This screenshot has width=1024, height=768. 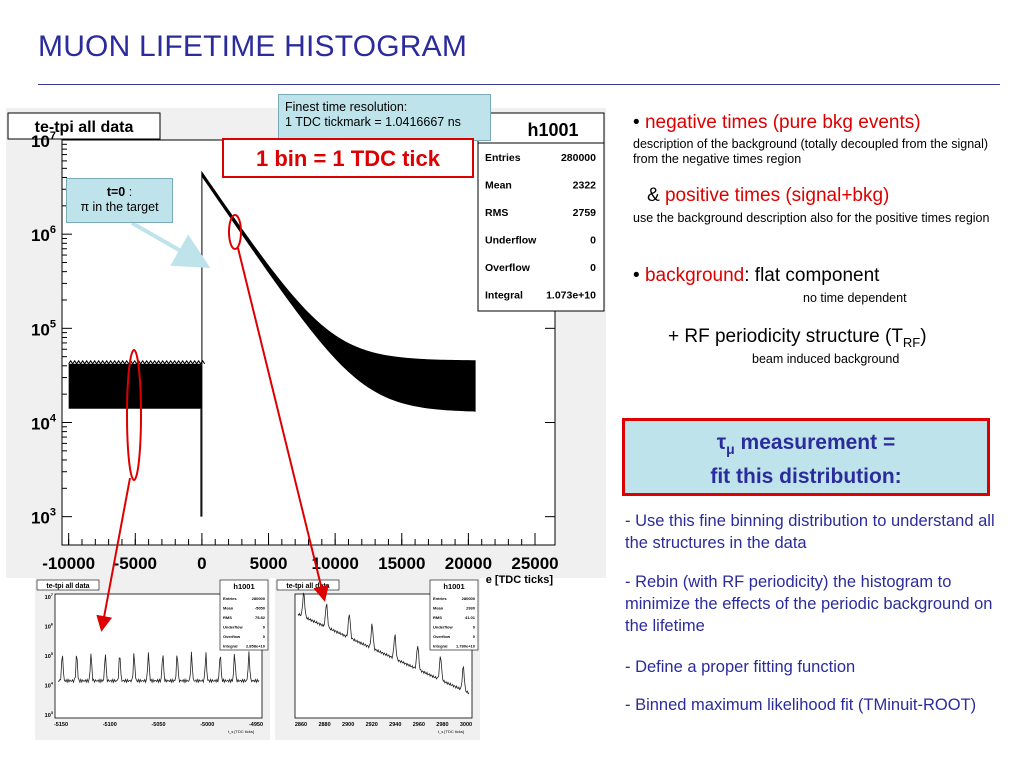 What do you see at coordinates (785, 336) in the screenshot?
I see `rf-text: + RF periodicity structure (T` at bounding box center [785, 336].